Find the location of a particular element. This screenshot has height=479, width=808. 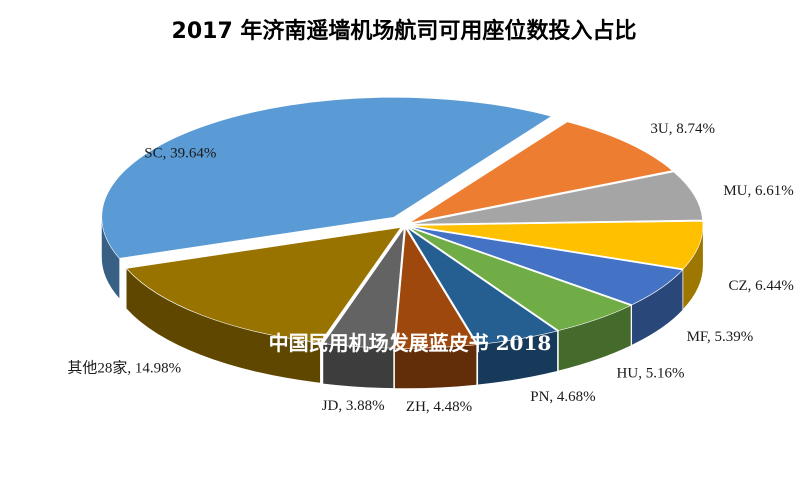

pie-label-1: 3U, 8.74% is located at coordinates (682, 129).